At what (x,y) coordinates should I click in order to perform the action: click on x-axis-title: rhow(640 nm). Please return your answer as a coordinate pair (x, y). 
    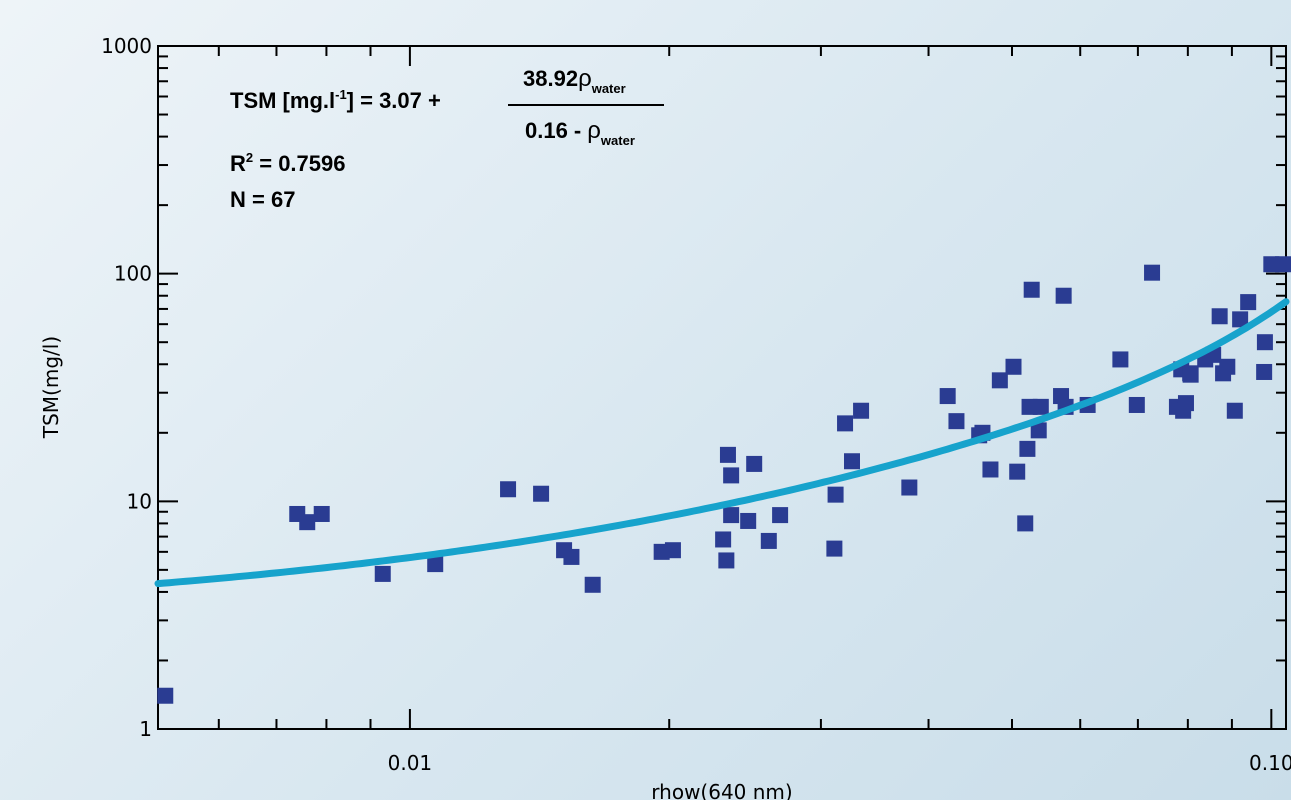
    Looking at the image, I should click on (721, 790).